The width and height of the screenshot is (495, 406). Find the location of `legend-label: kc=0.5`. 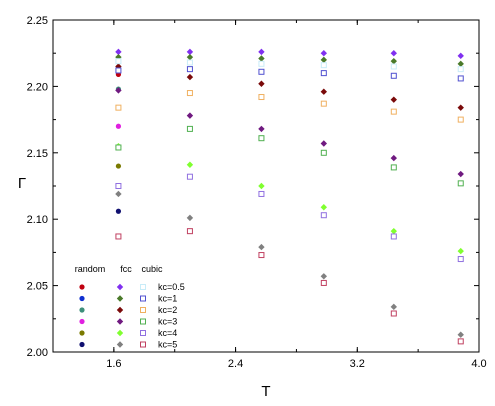

legend-label: kc=0.5 is located at coordinates (171, 287).